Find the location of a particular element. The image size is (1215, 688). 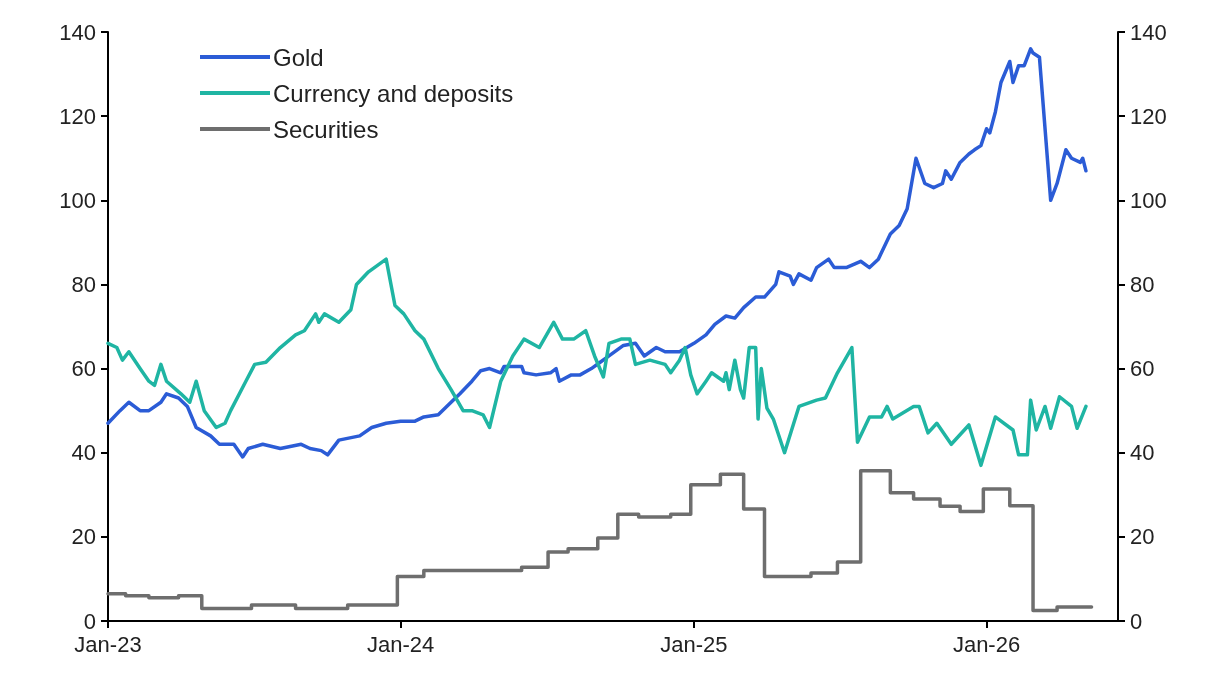

y-tick-label: 0 is located at coordinates (89, 621).